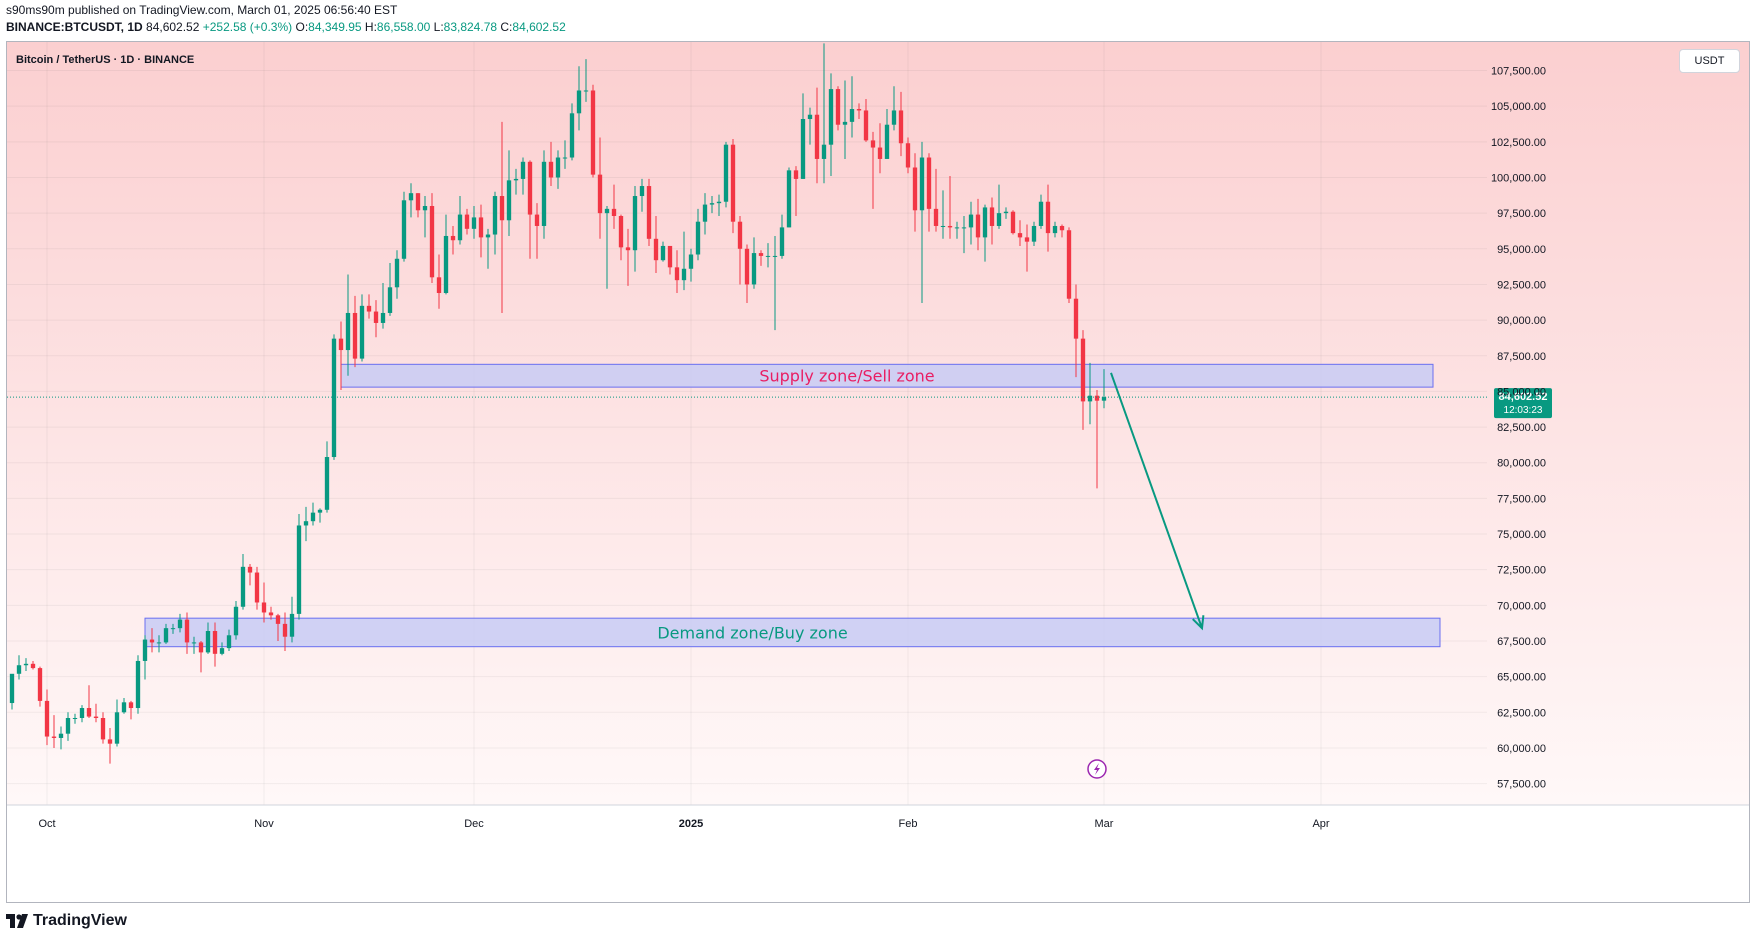 Image resolution: width=1756 pixels, height=940 pixels. What do you see at coordinates (779, 403) in the screenshot?
I see `last-price-line: 84,602.52 12:03:23` at bounding box center [779, 403].